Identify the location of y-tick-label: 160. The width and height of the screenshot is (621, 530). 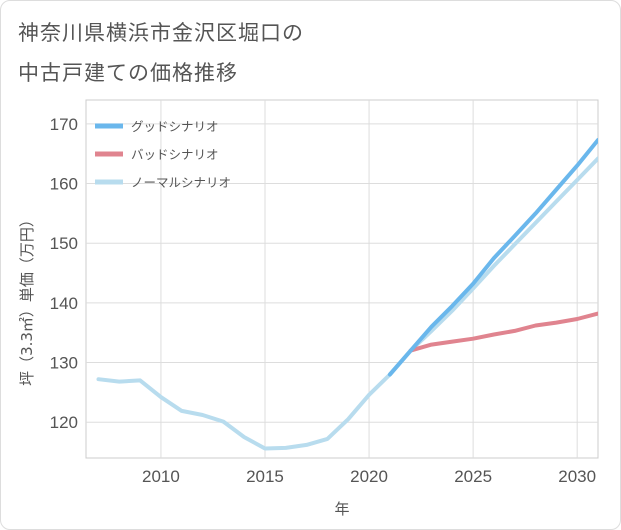
(64, 184).